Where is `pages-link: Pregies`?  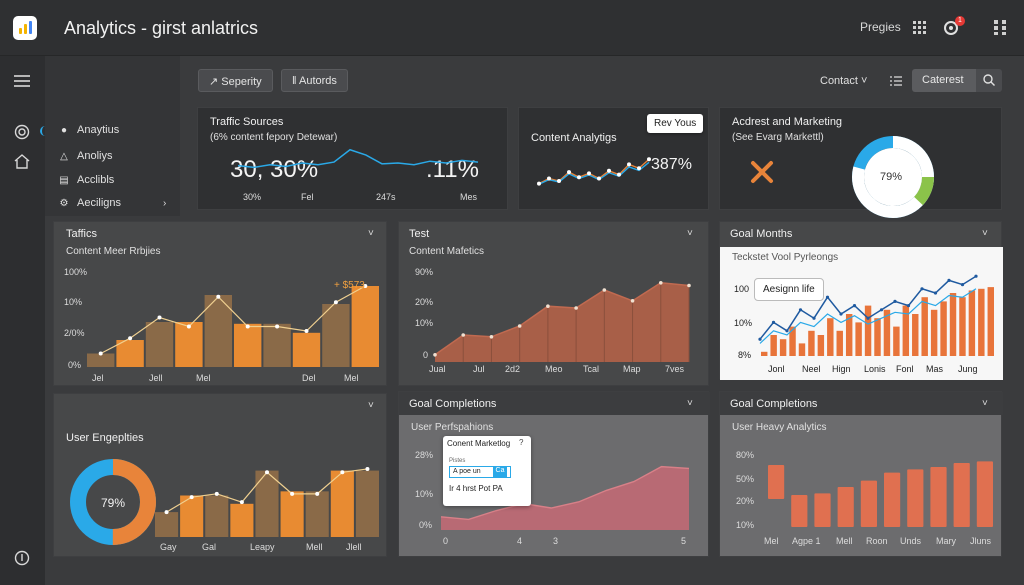 pages-link: Pregies is located at coordinates (880, 27).